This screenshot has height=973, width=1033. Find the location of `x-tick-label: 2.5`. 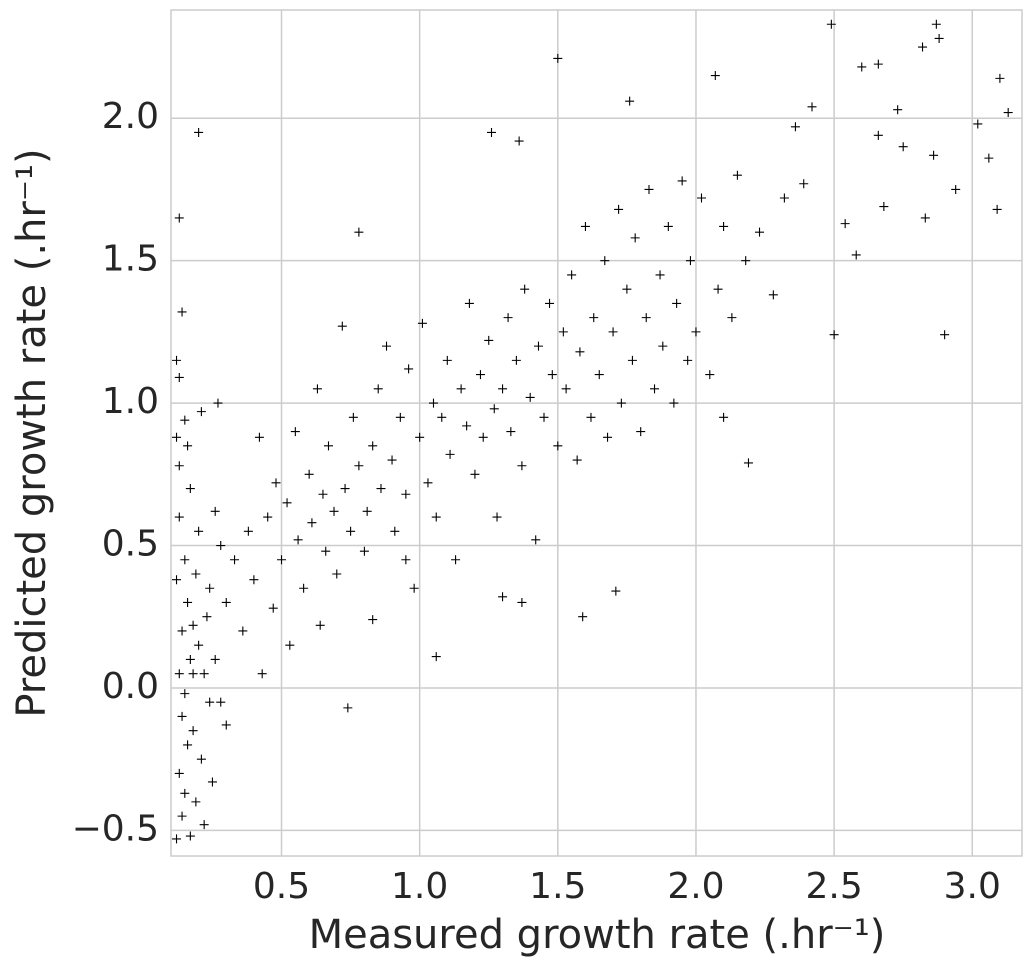

x-tick-label: 2.5 is located at coordinates (833, 886).